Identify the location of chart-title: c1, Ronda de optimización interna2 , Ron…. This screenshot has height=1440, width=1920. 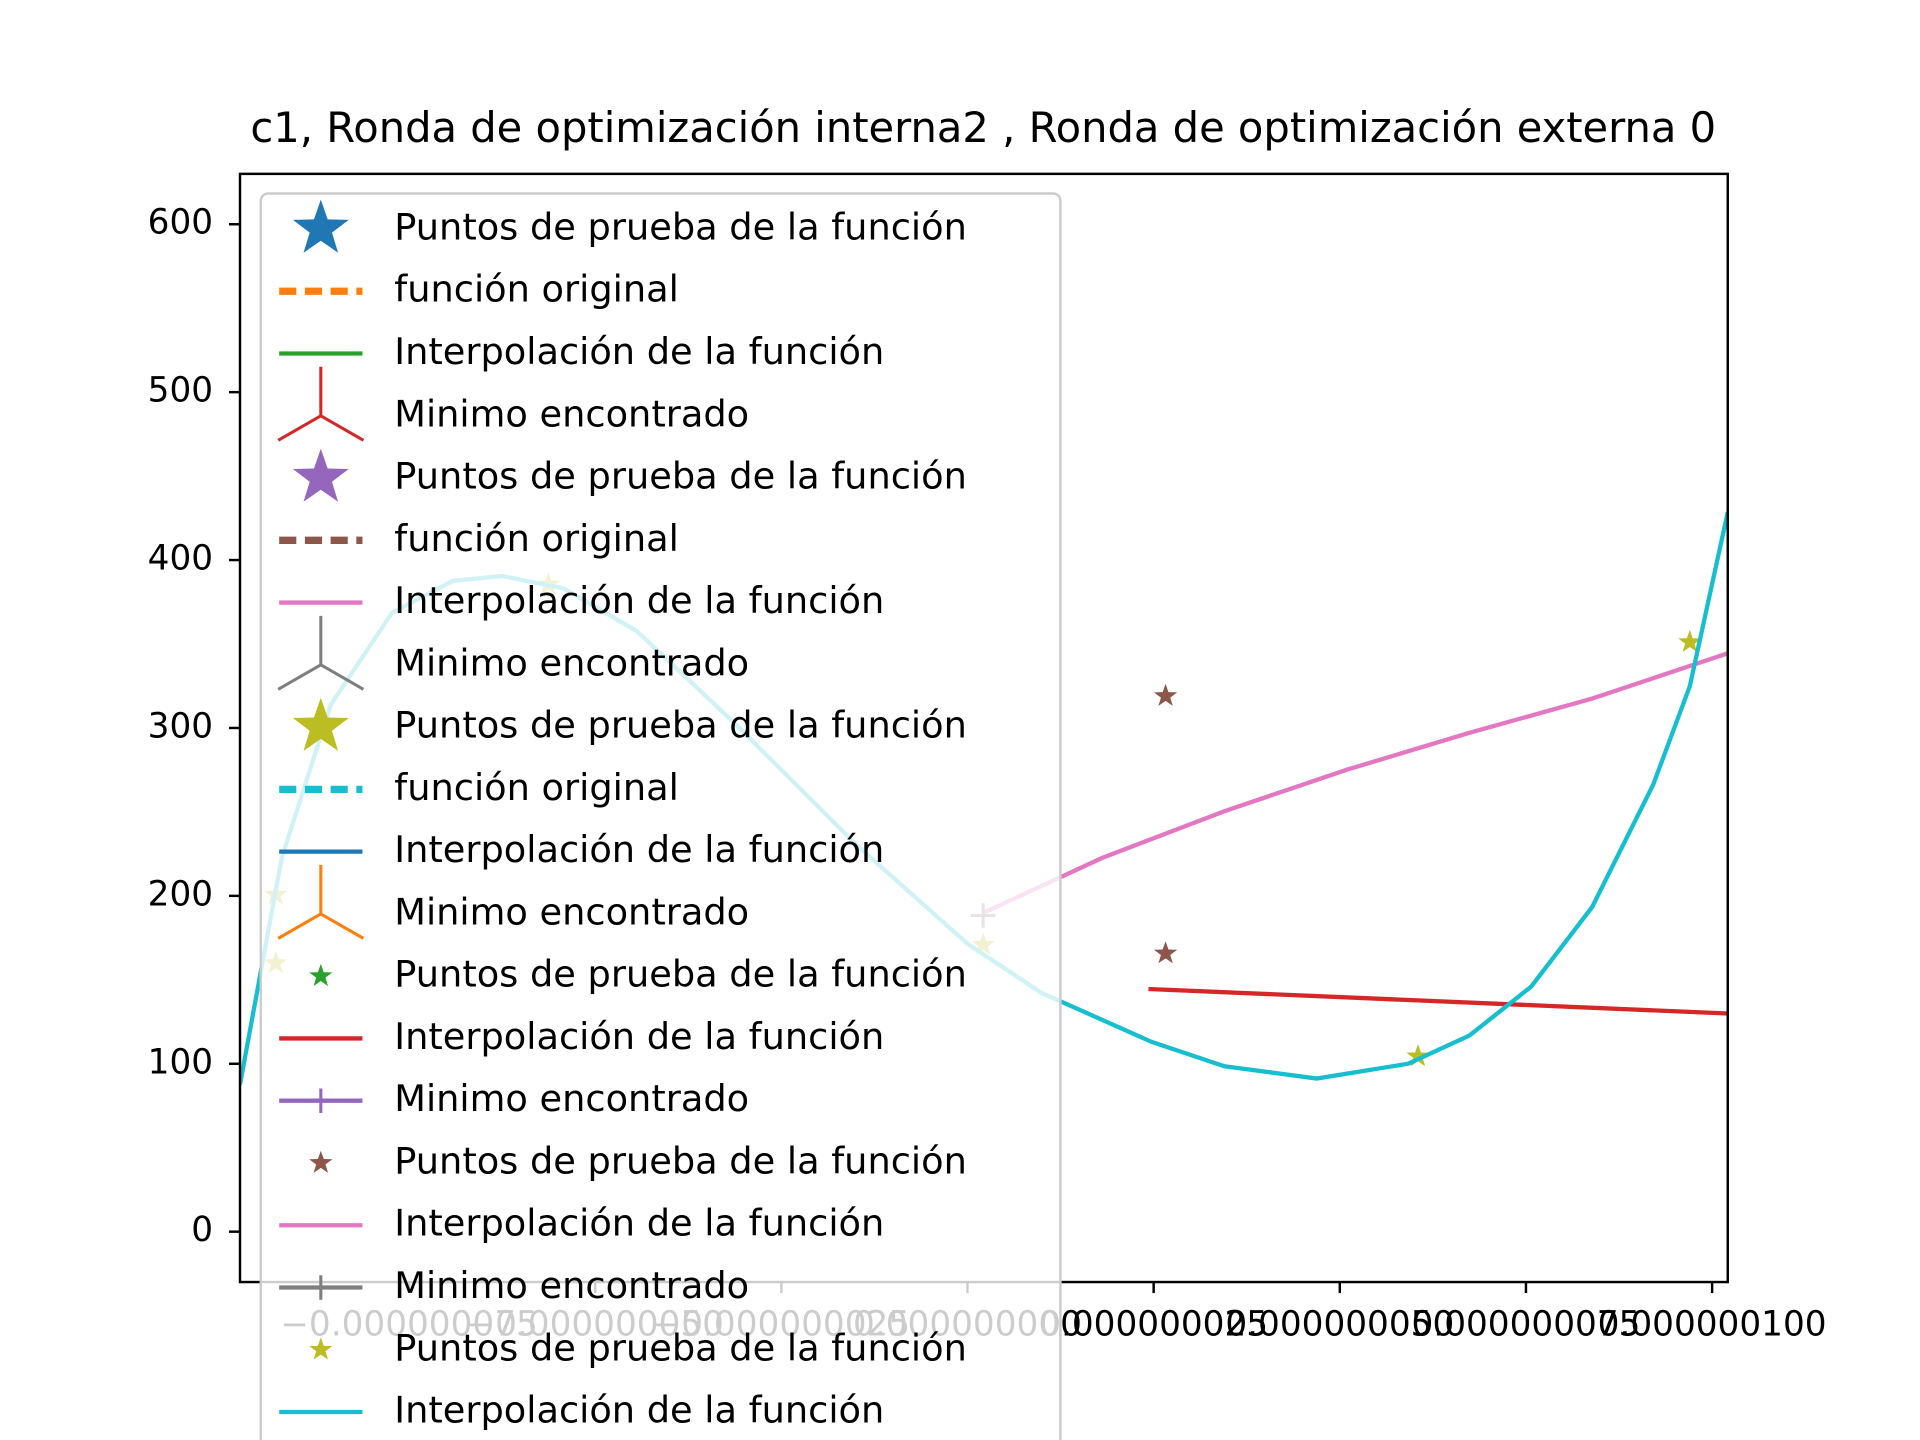
(983, 127).